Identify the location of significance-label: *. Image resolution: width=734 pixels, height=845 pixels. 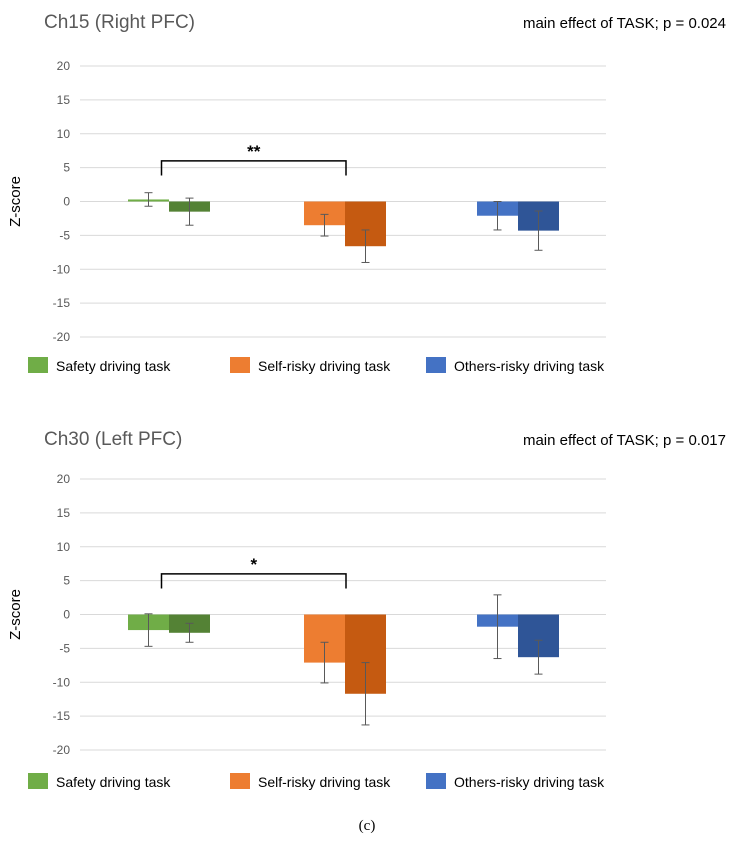
(253, 564).